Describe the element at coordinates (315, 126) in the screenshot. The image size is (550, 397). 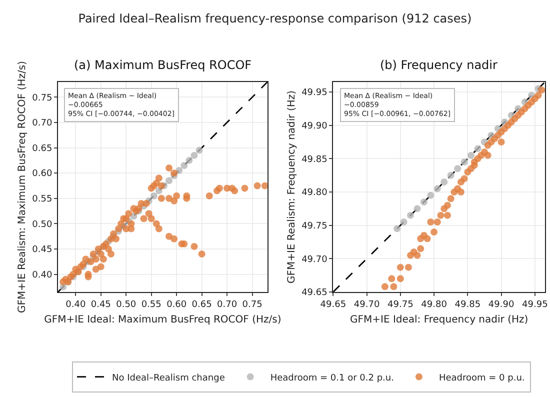
I see `y-tick-label: 49.90` at that location.